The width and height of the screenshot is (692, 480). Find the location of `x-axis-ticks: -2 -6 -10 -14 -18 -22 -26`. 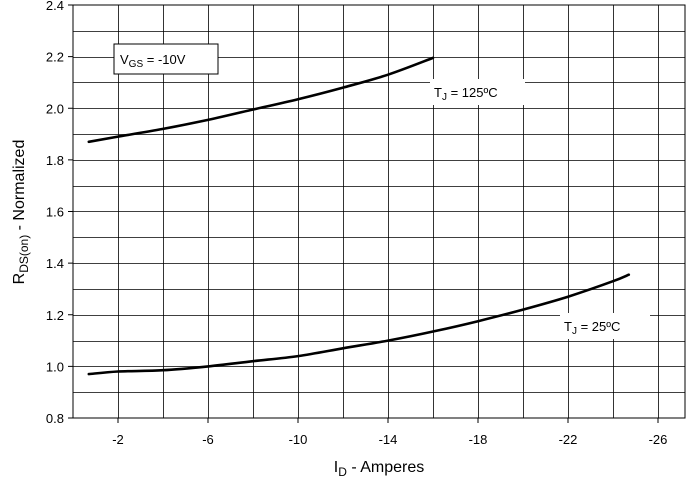

x-axis-ticks: -2 -6 -10 -14 -18 -22 -26 is located at coordinates (389, 432).